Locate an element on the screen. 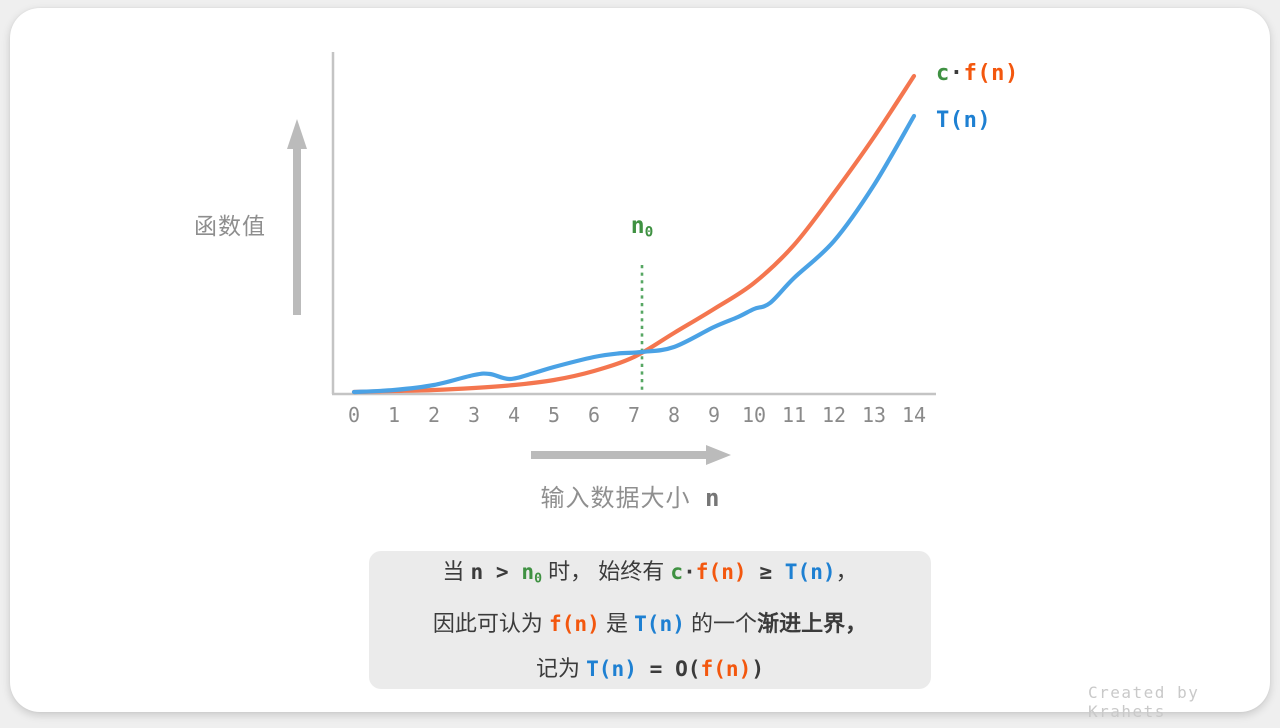  credit-text: Created by Krahets is located at coordinates (1144, 702).